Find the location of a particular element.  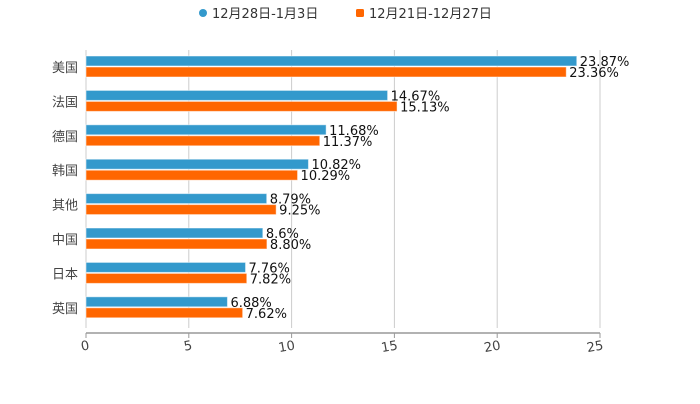

data-label: 9.25% is located at coordinates (299, 211).